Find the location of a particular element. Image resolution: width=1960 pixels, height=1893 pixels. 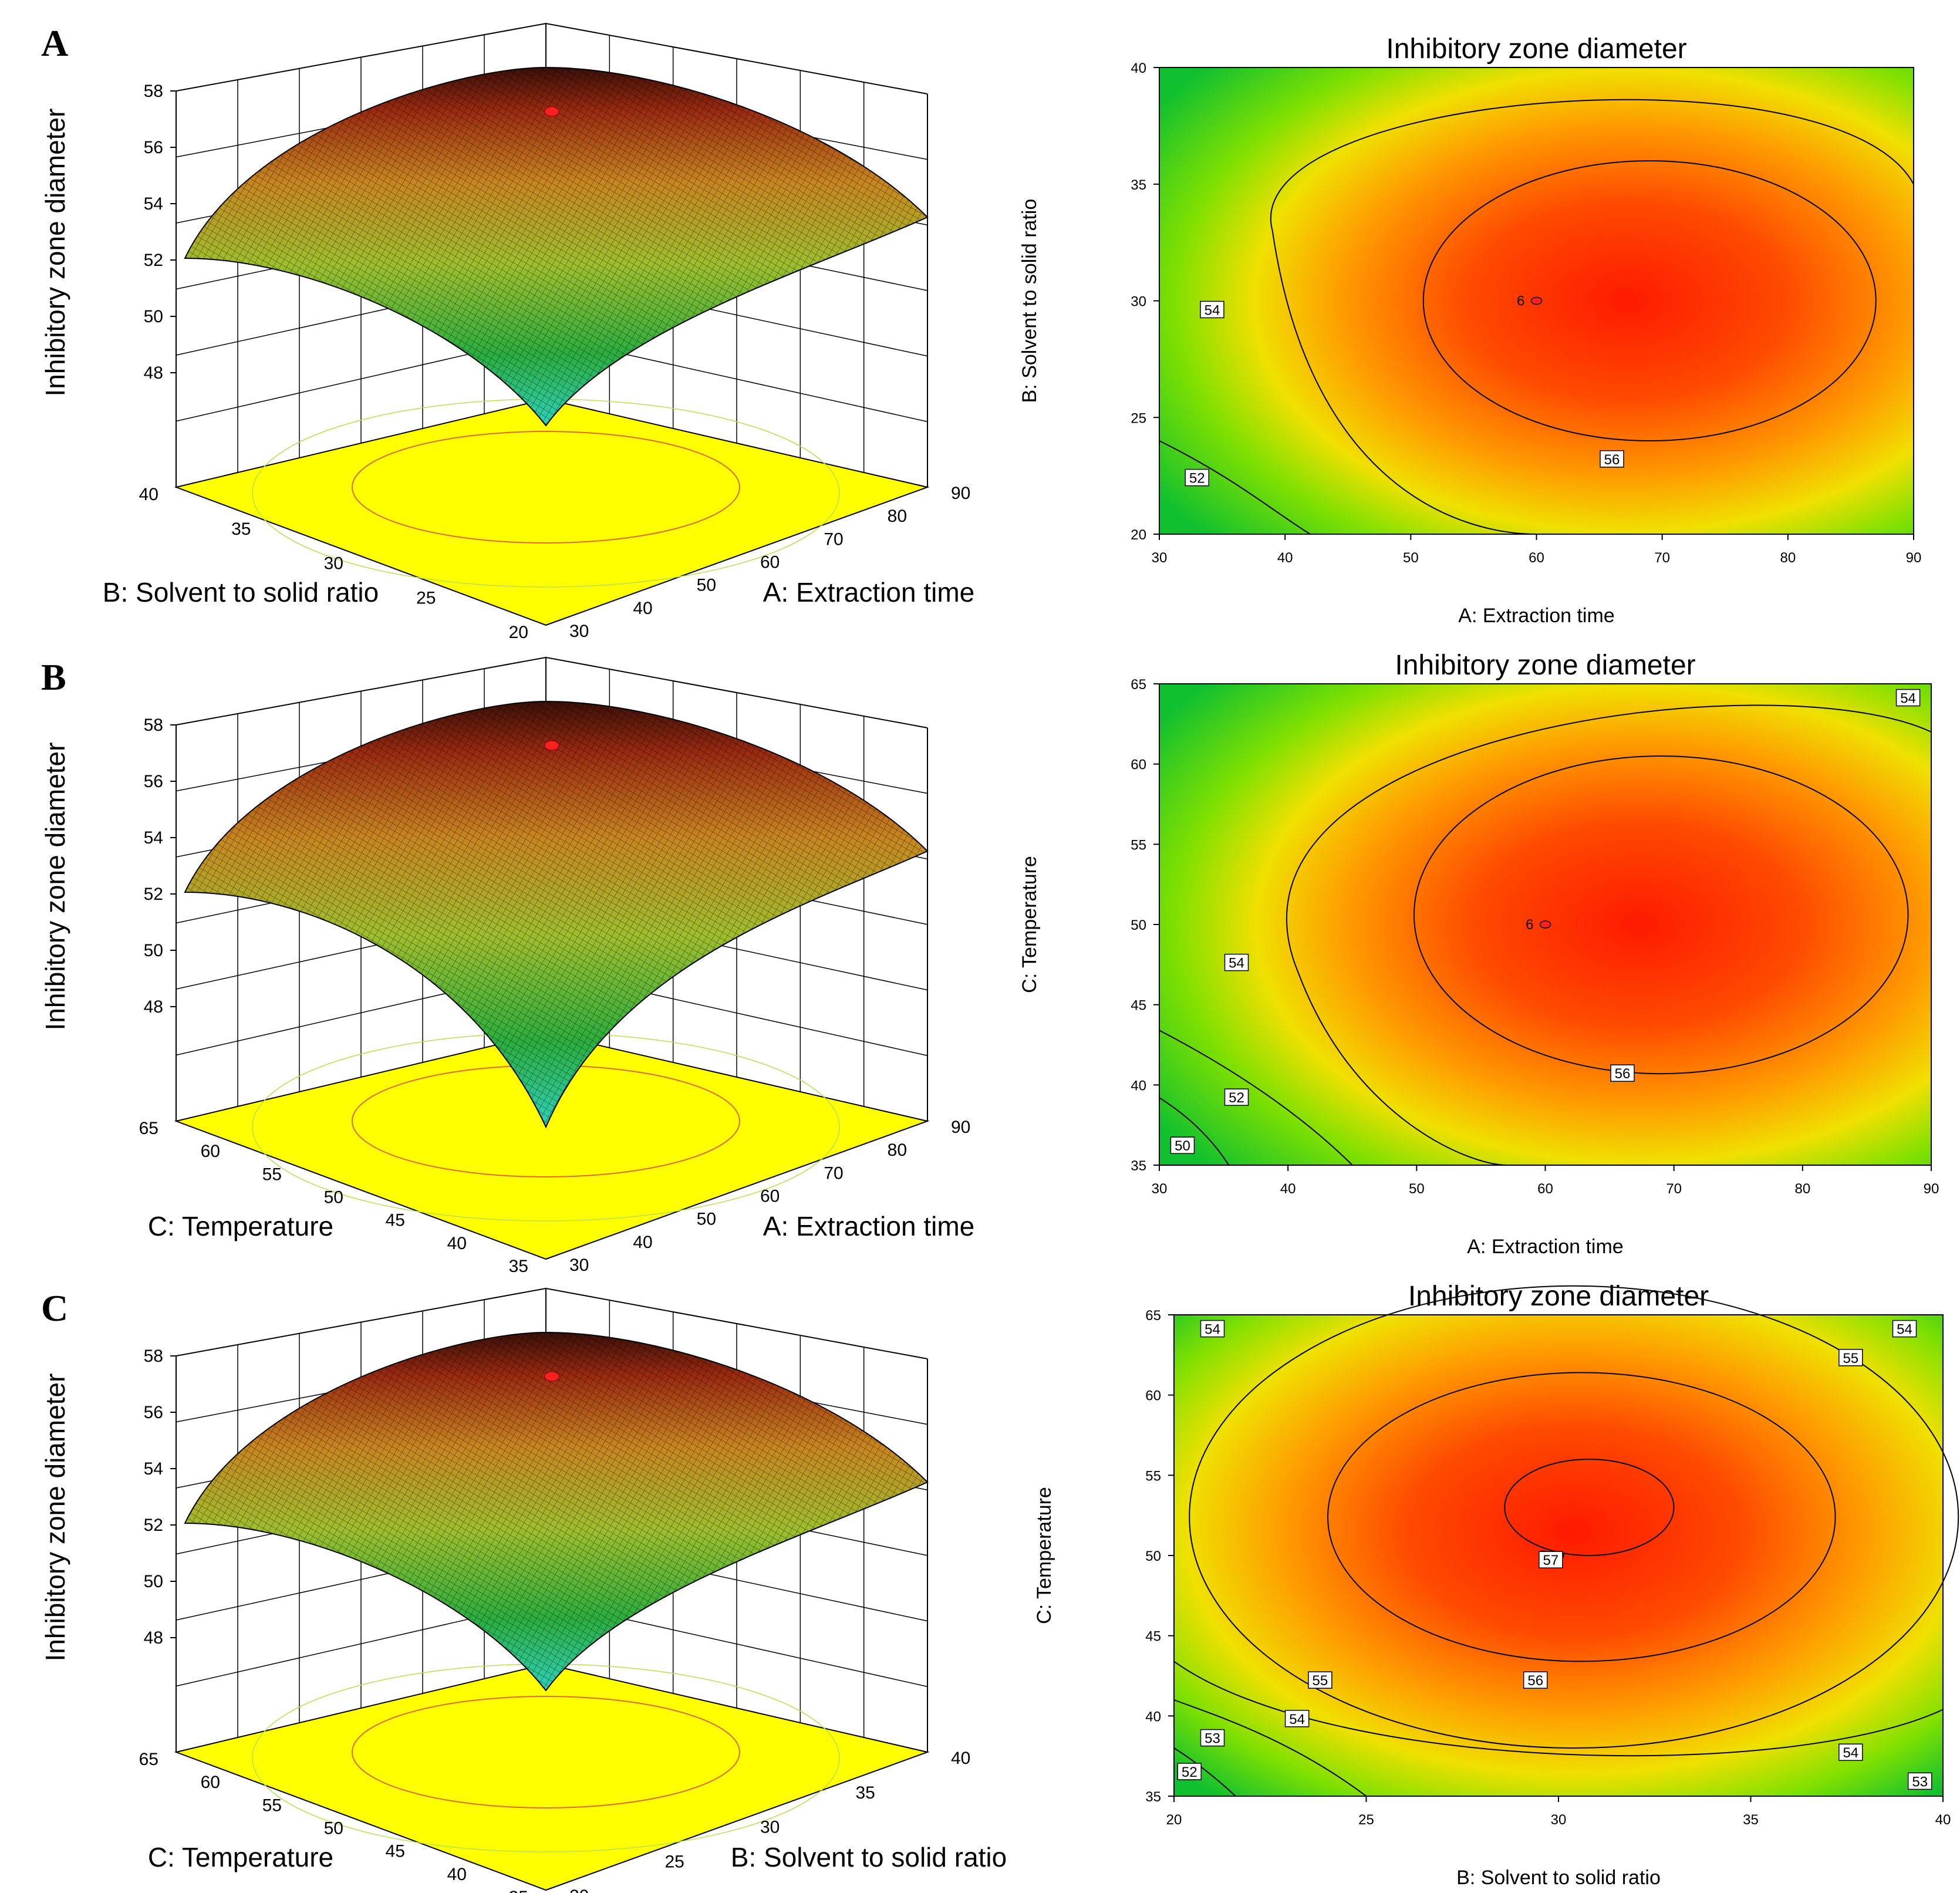

x-tick-label: 20 is located at coordinates (1174, 1820).